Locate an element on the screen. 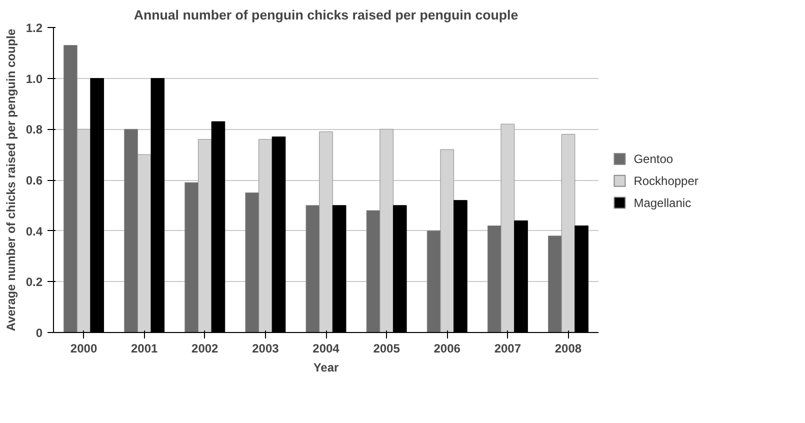  chart-title: Annual number of penguin chicks raised per penguin couple is located at coordinates (326, 15).